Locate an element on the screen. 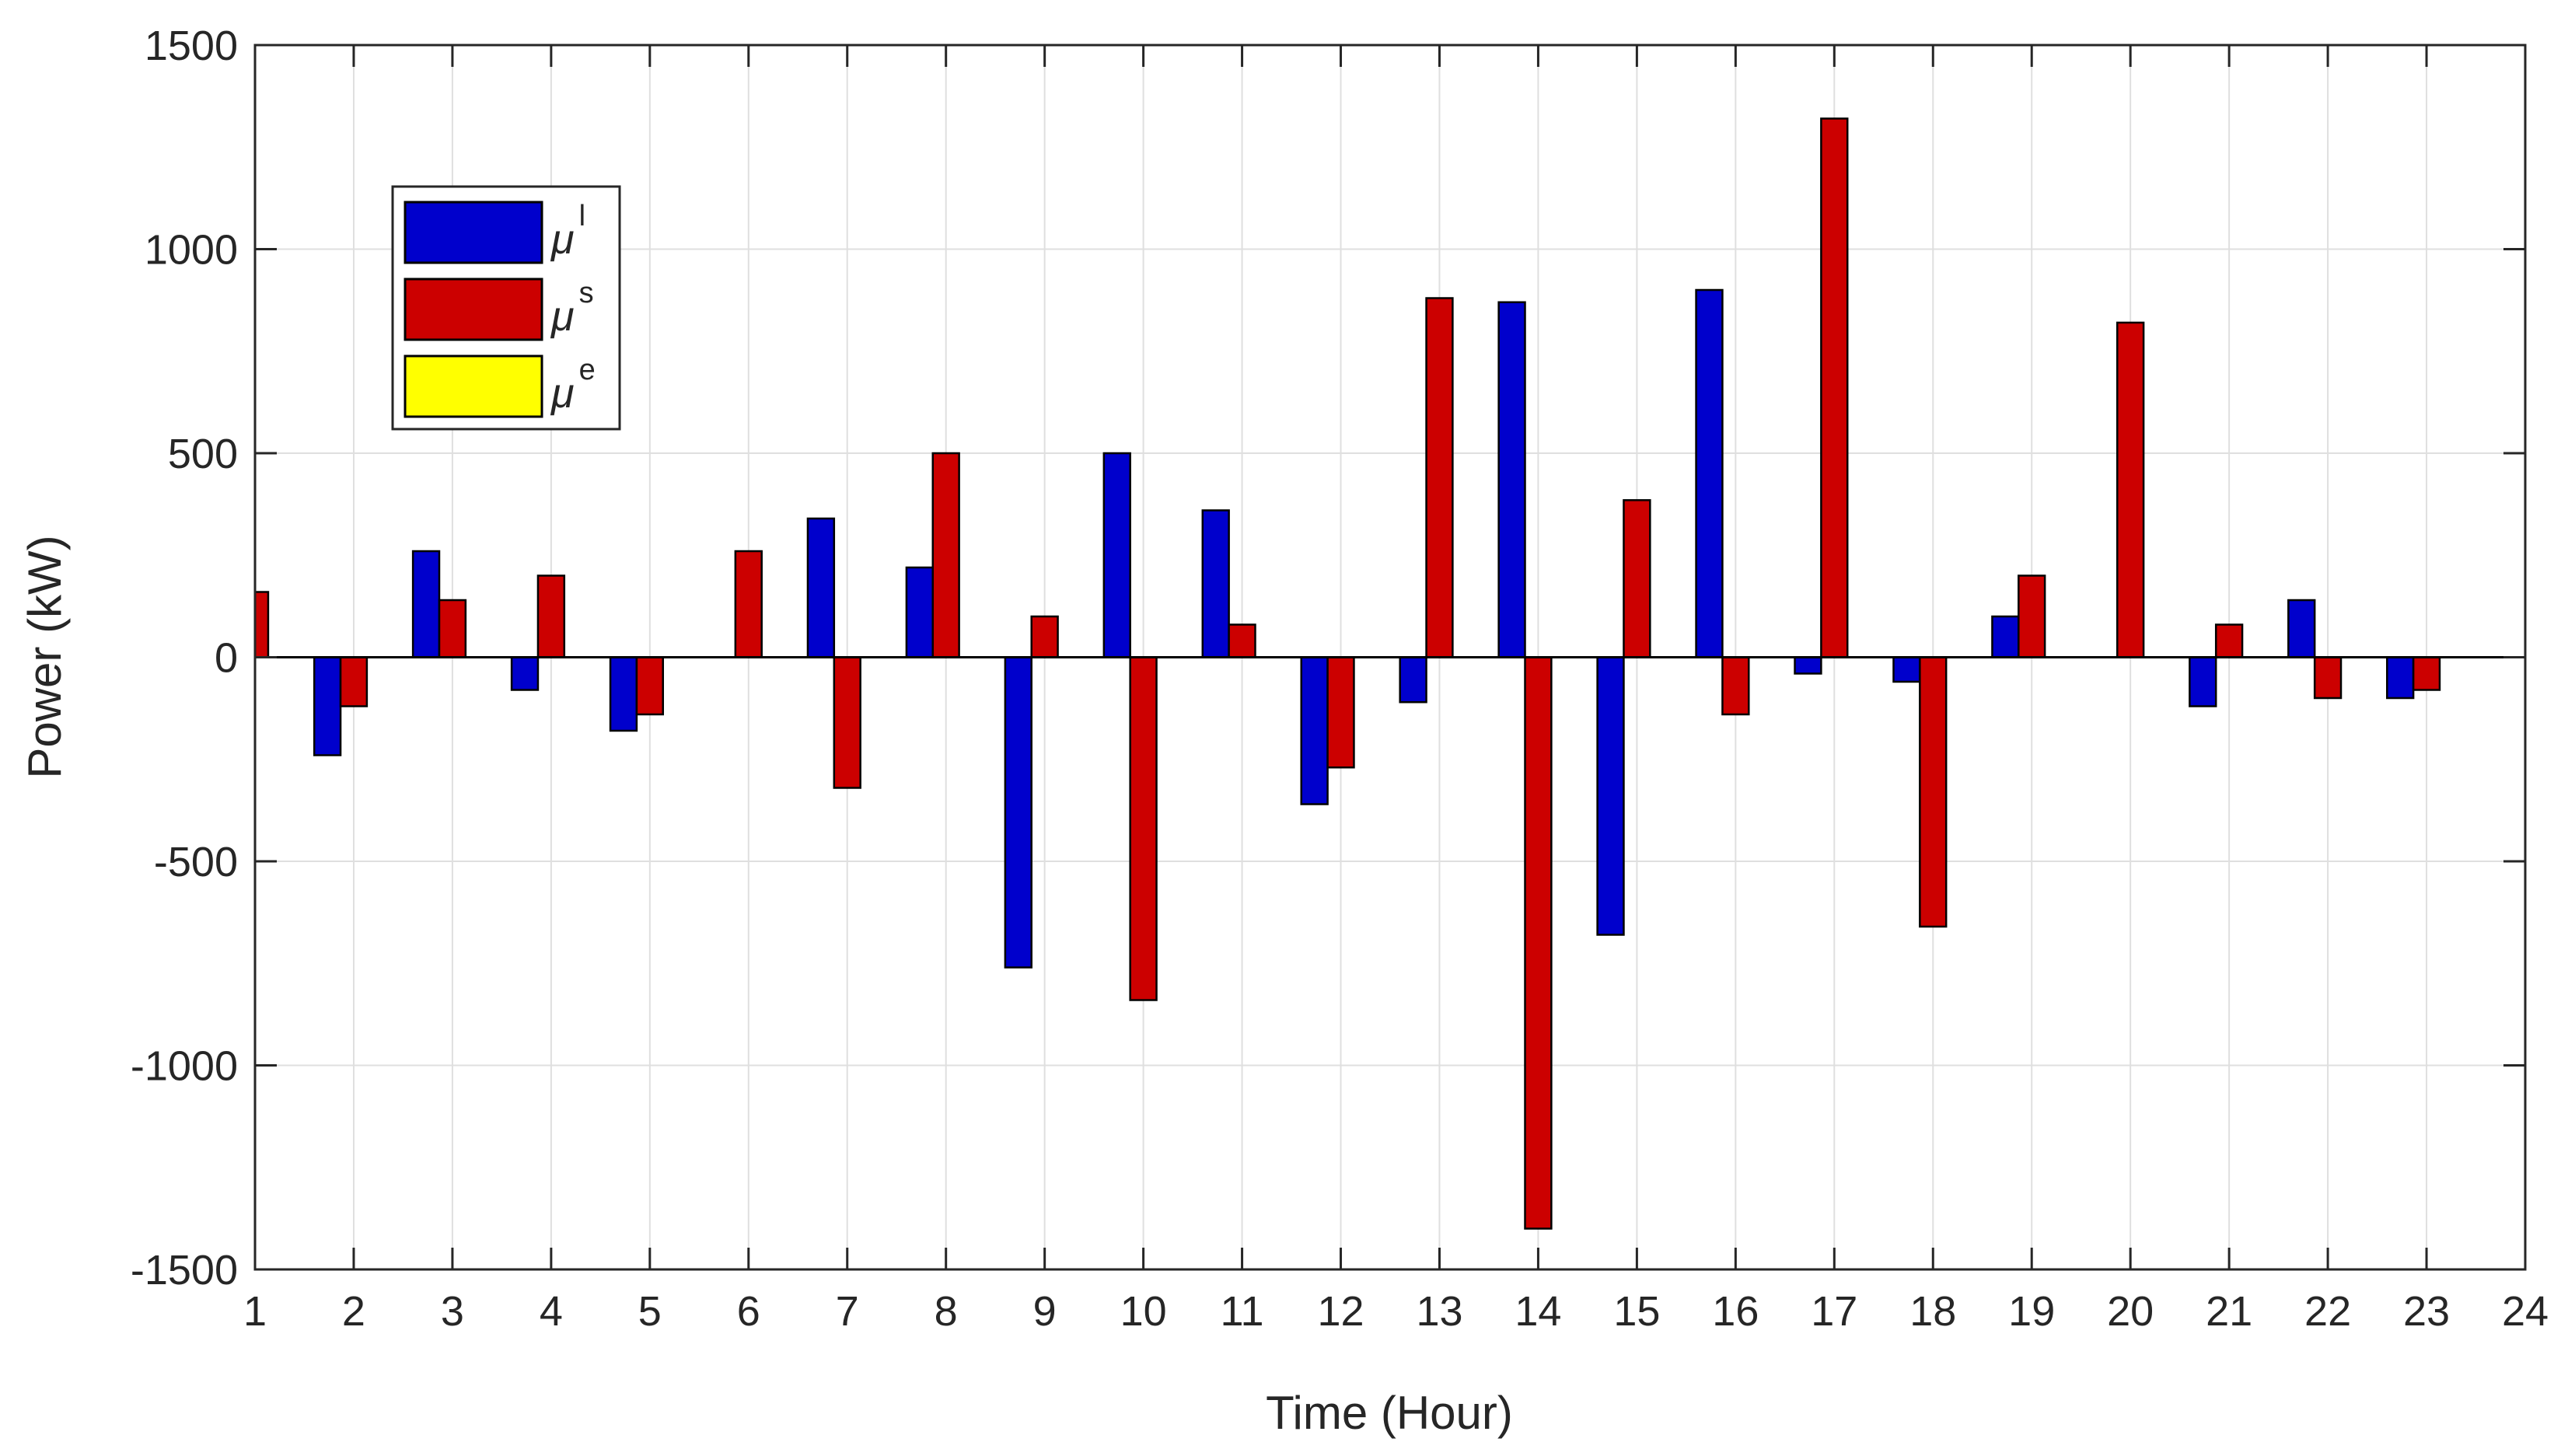 This screenshot has width=2568, height=1456. legend: μ l μ s μ e is located at coordinates (506, 308).